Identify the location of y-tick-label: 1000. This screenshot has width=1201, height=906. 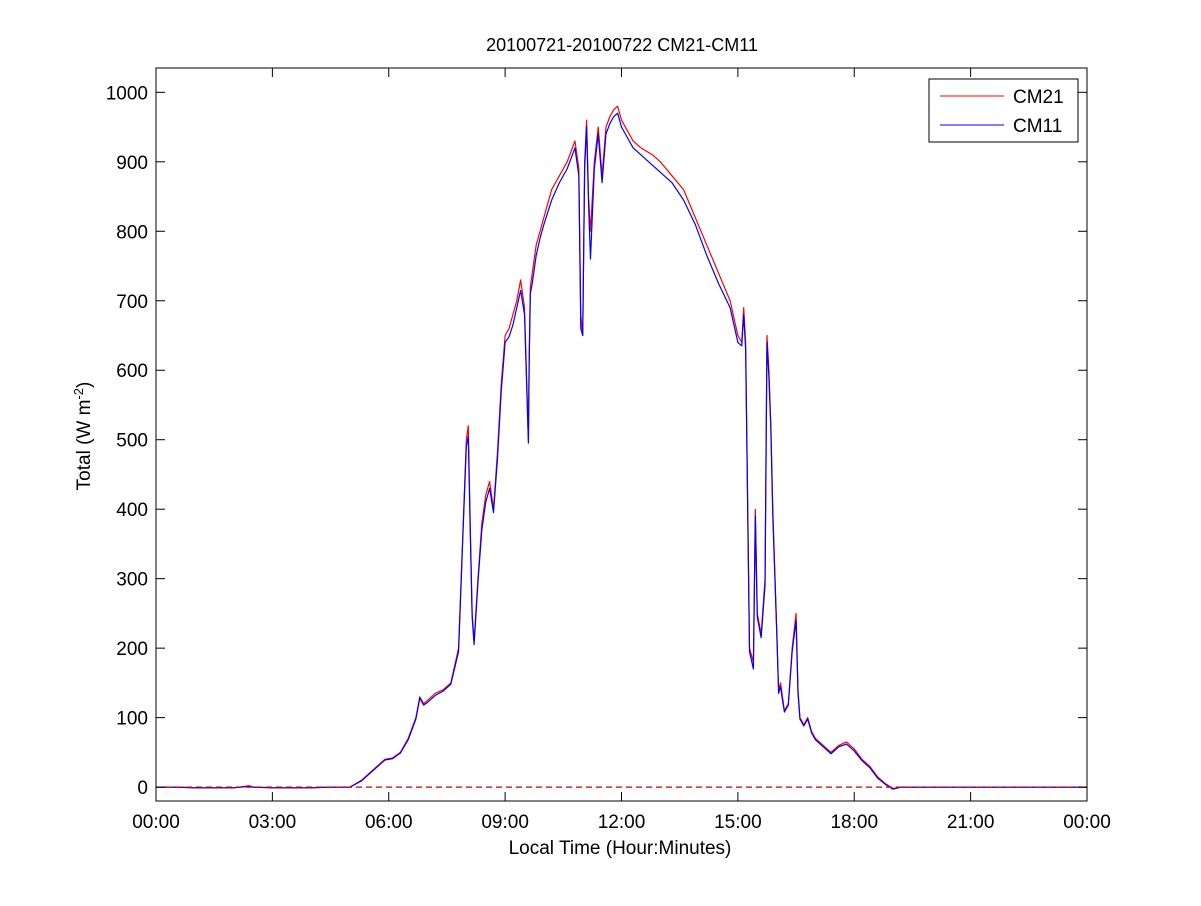
(127, 93).